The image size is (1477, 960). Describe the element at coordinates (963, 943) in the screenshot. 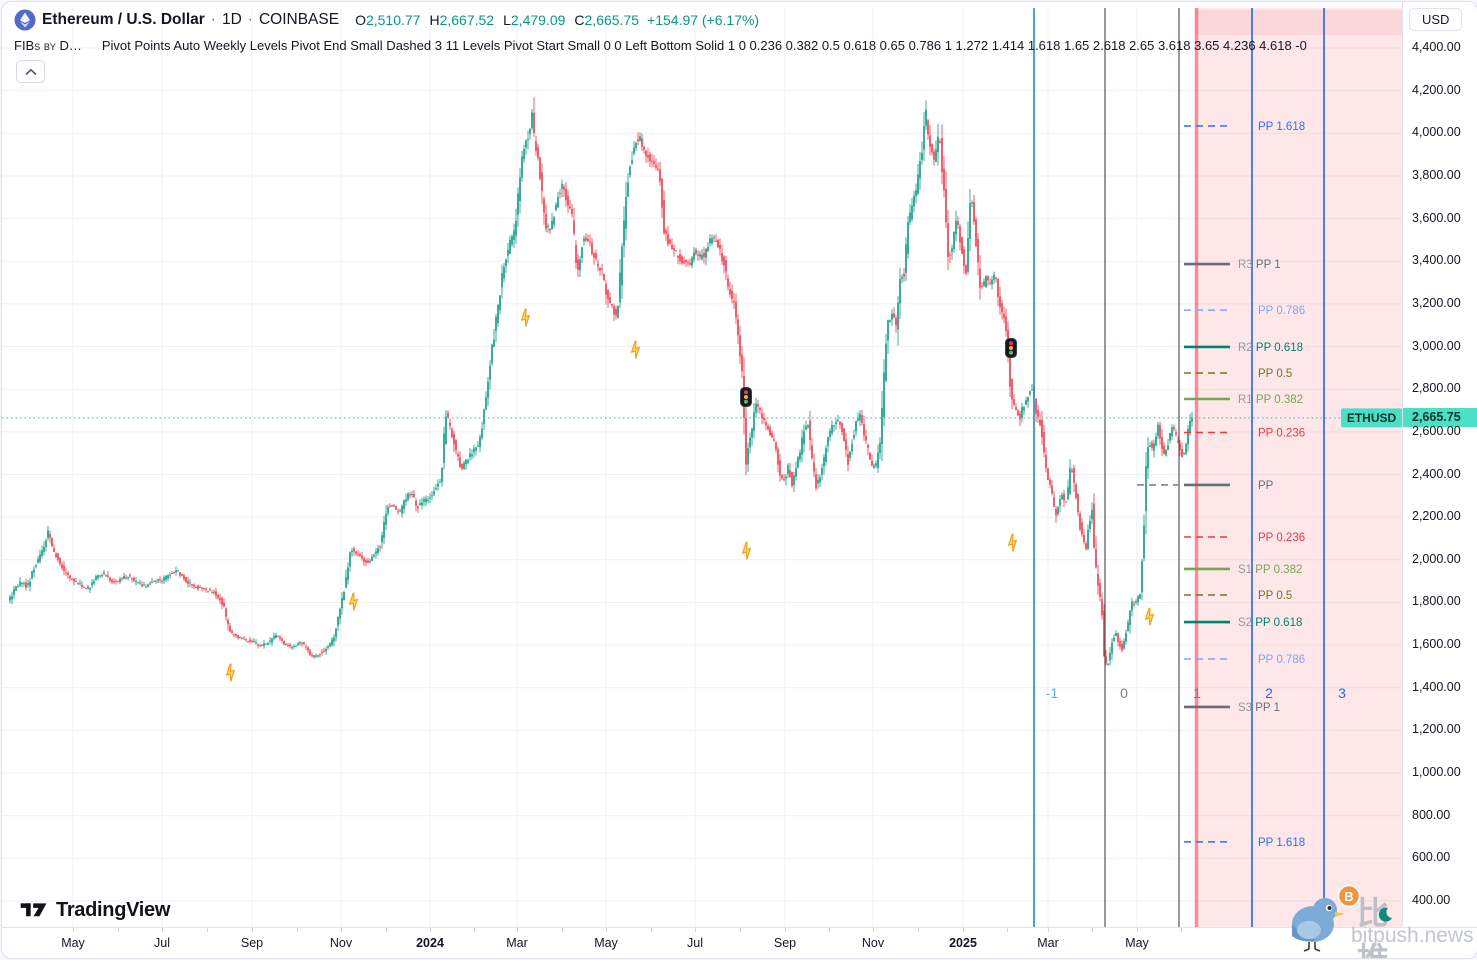

I see `time-tick-label: 2025` at that location.